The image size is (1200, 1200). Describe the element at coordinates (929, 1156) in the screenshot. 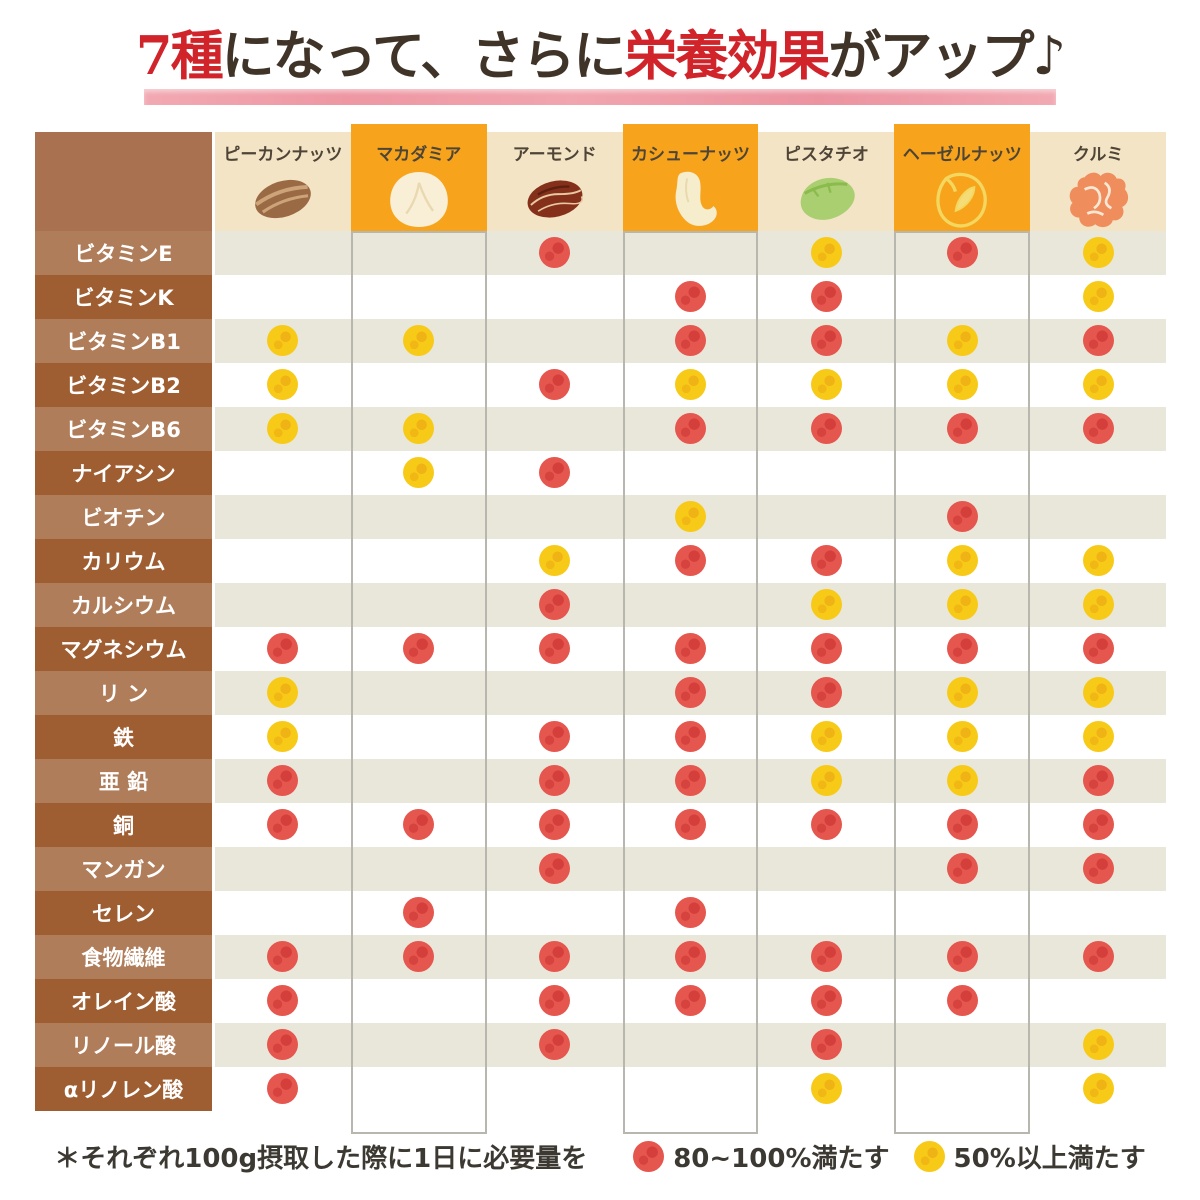

I see `yellow-dot-icon` at that location.